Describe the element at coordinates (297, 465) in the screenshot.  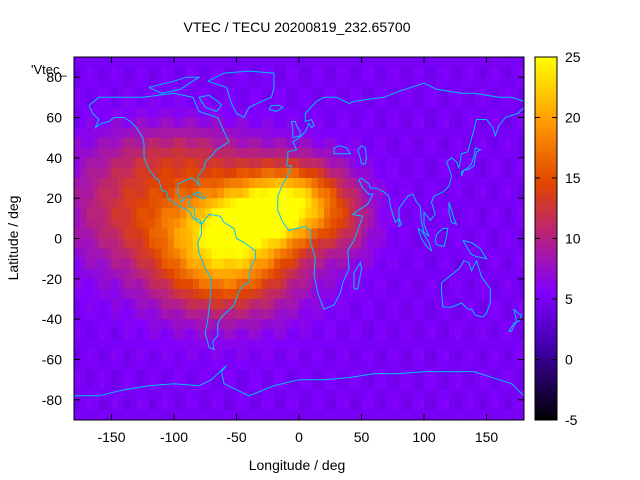
I see `x-axis-label: Longitude / deg` at that location.